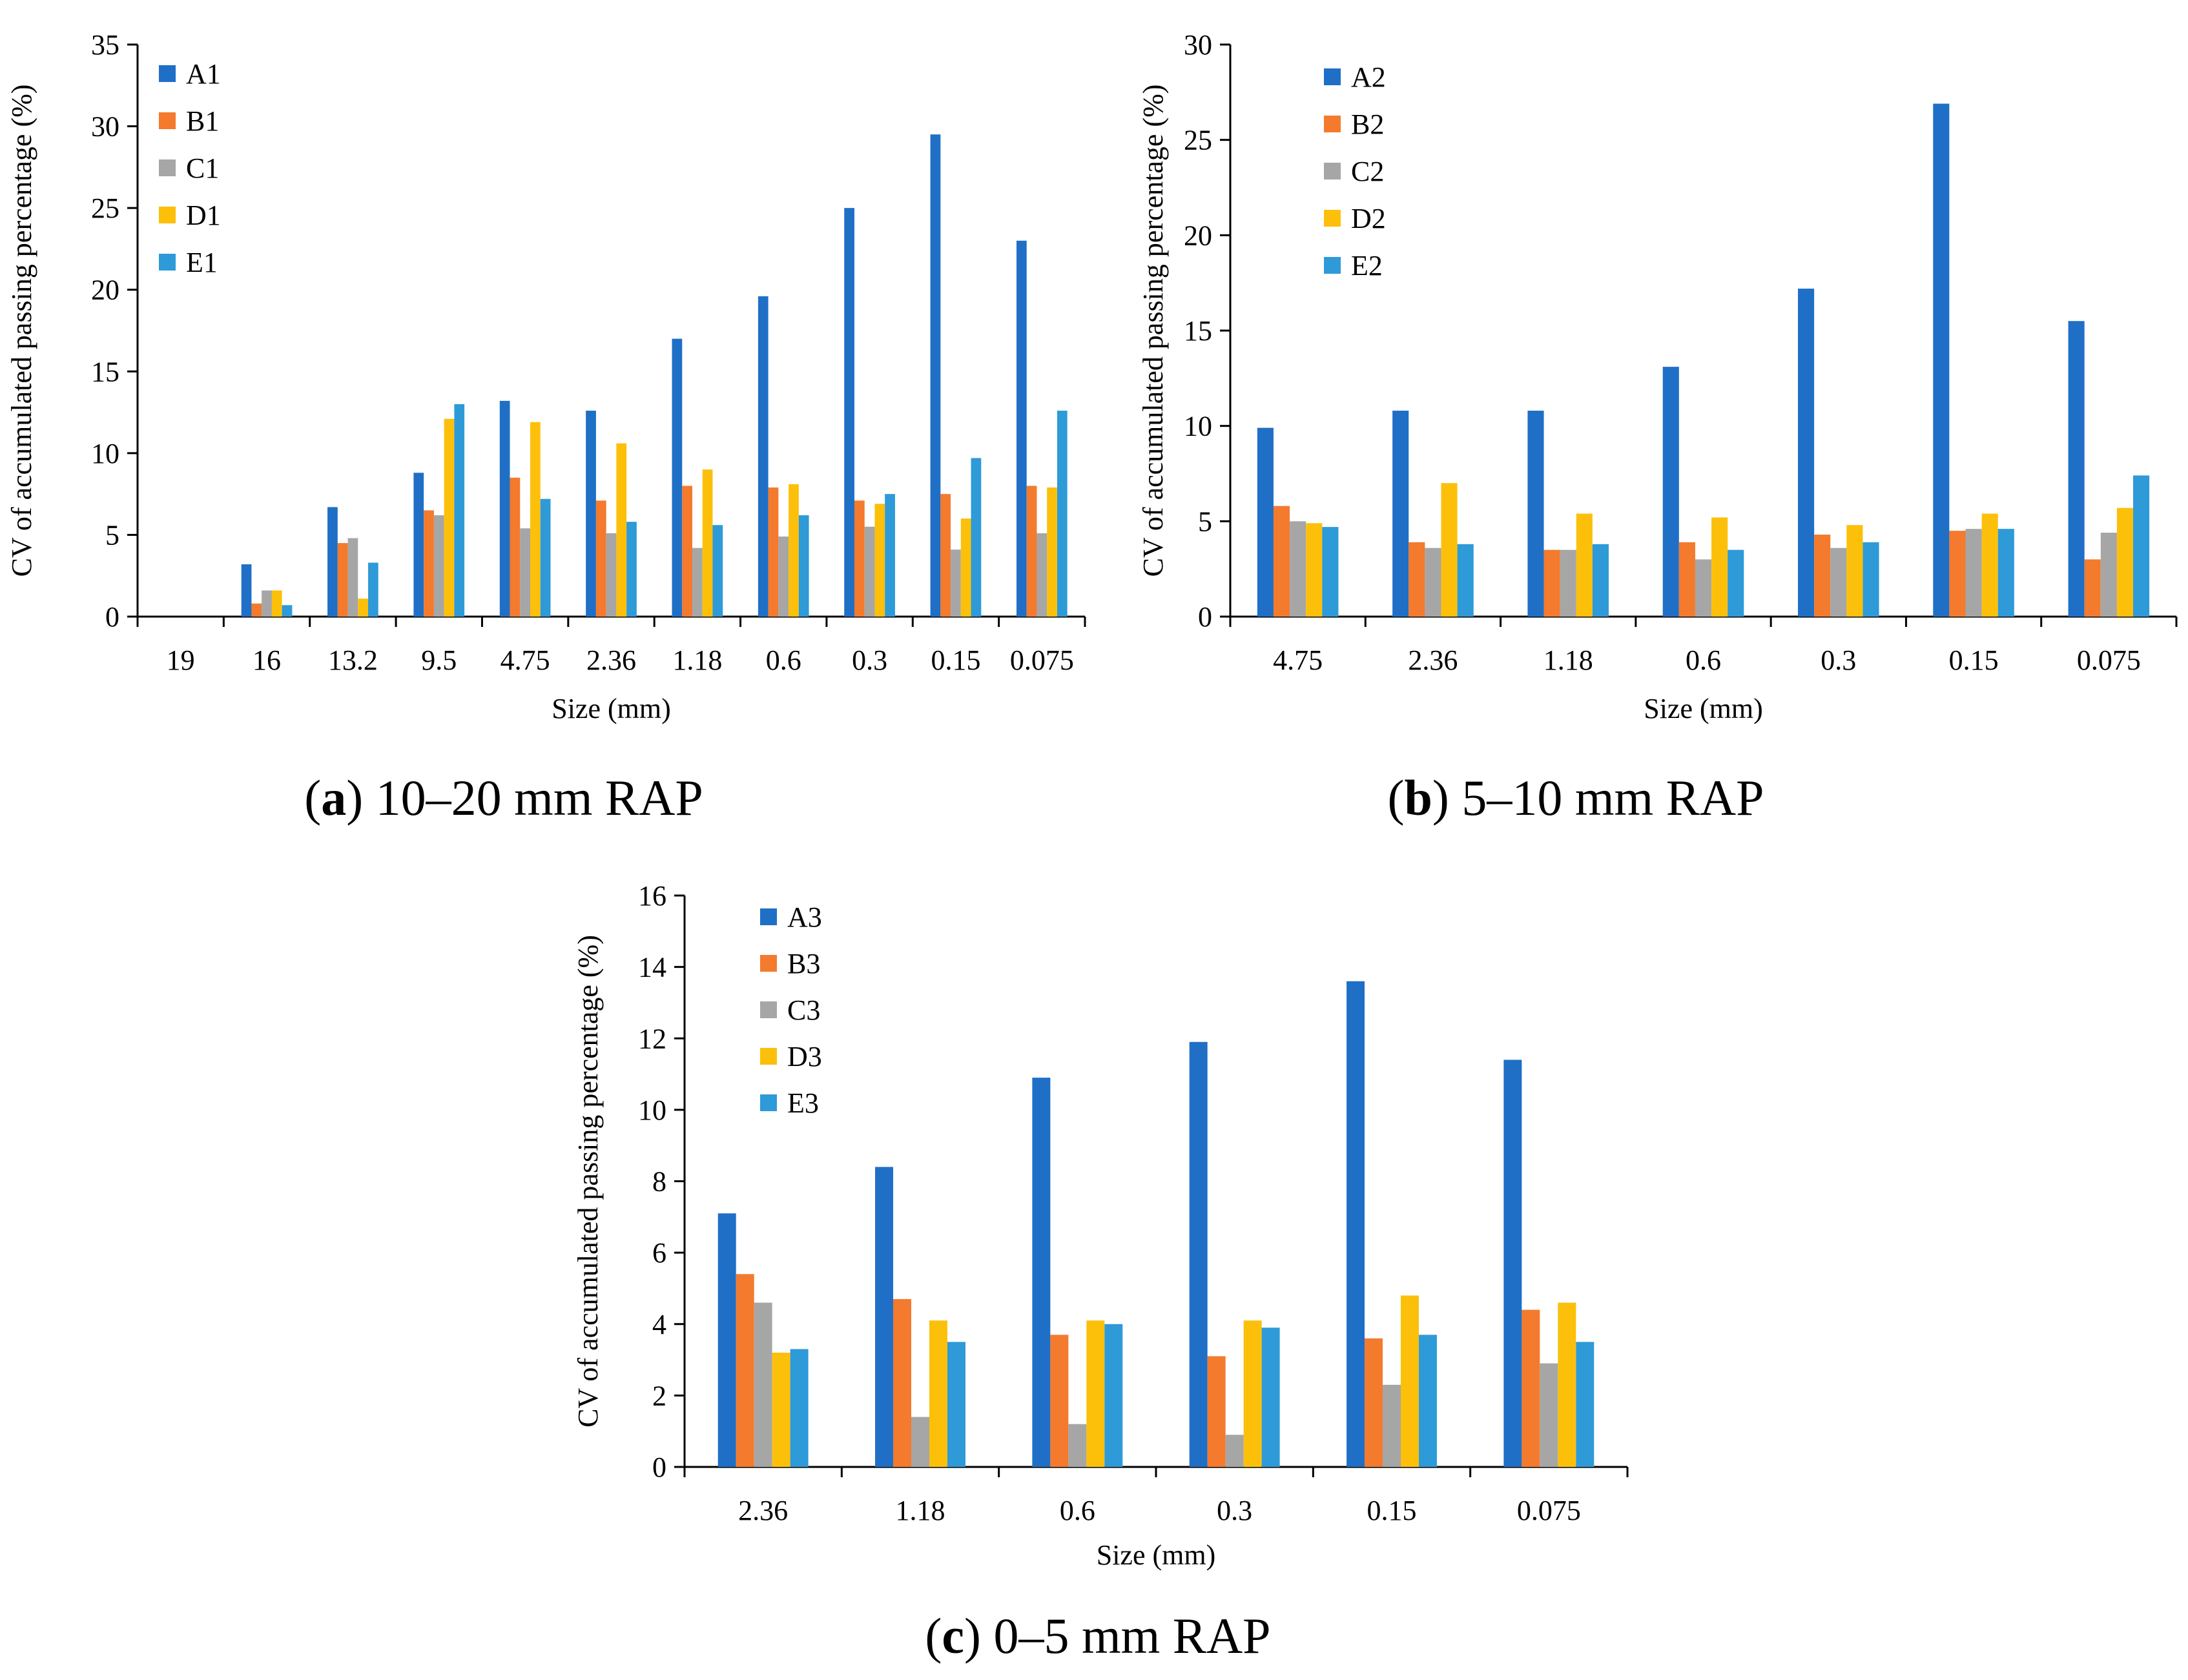 The height and width of the screenshot is (1680, 2188). I want to click on legend-label-C1: C1, so click(202, 168).